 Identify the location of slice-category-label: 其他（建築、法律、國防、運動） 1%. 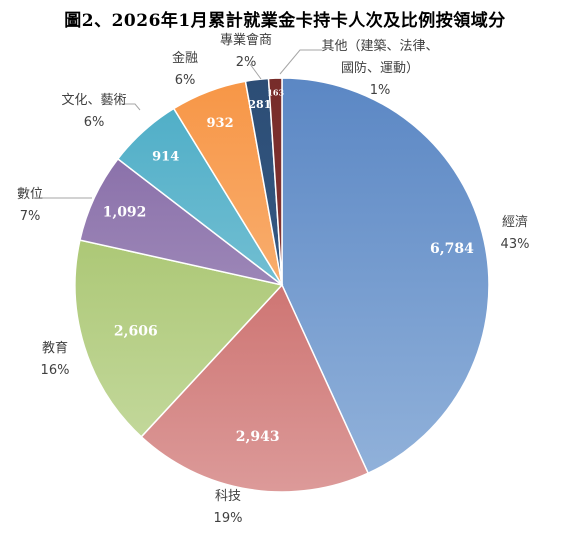
(379, 68).